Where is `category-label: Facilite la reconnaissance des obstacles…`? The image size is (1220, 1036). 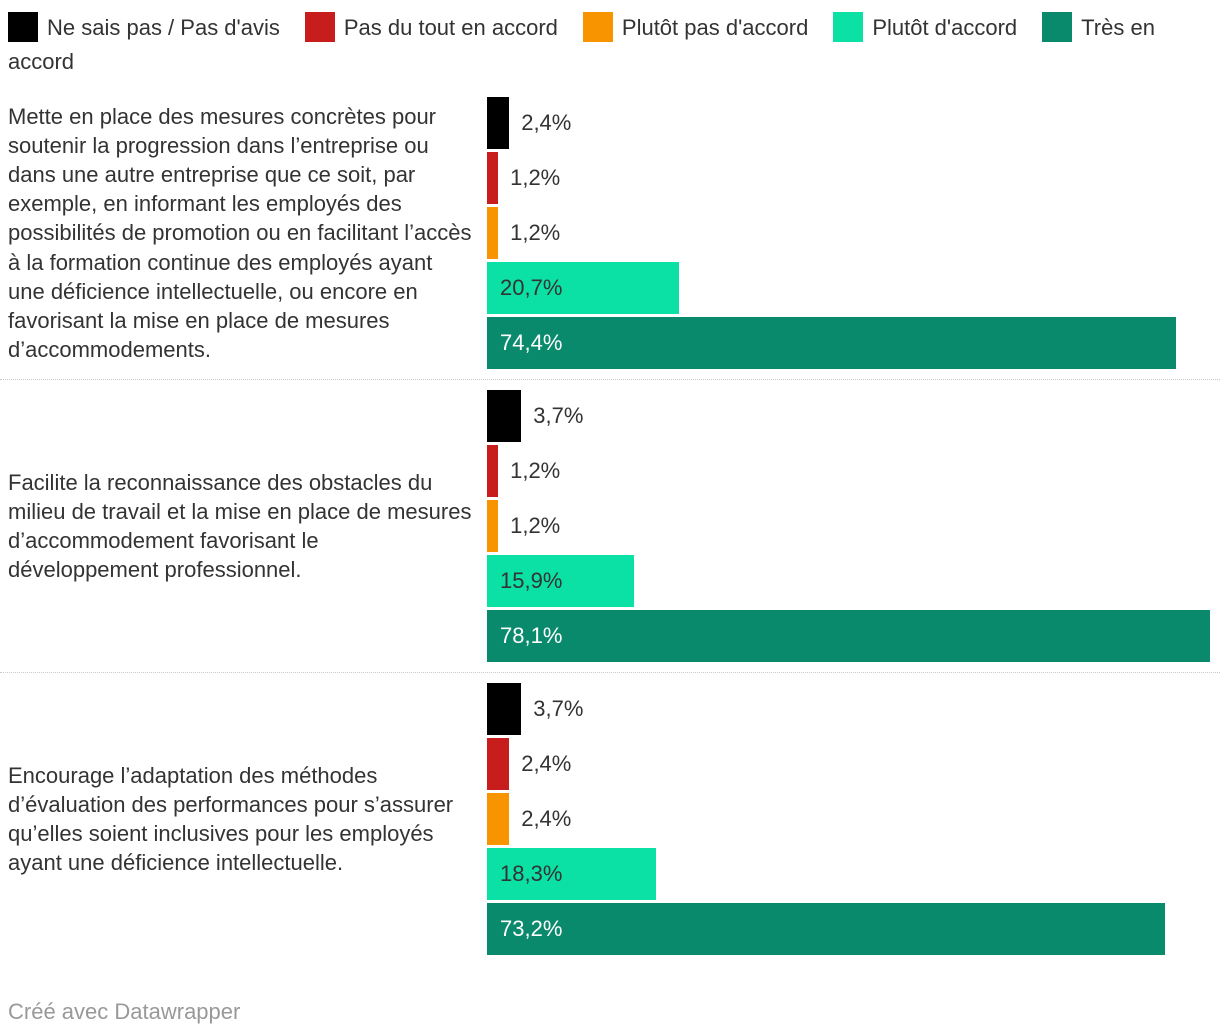
category-label: Facilite la reconnaissance des obstacles… is located at coordinates (243, 526).